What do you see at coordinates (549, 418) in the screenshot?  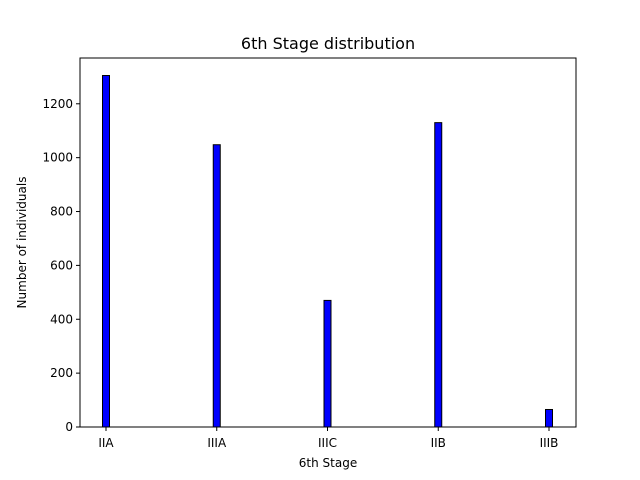 I see `bar-iiib` at bounding box center [549, 418].